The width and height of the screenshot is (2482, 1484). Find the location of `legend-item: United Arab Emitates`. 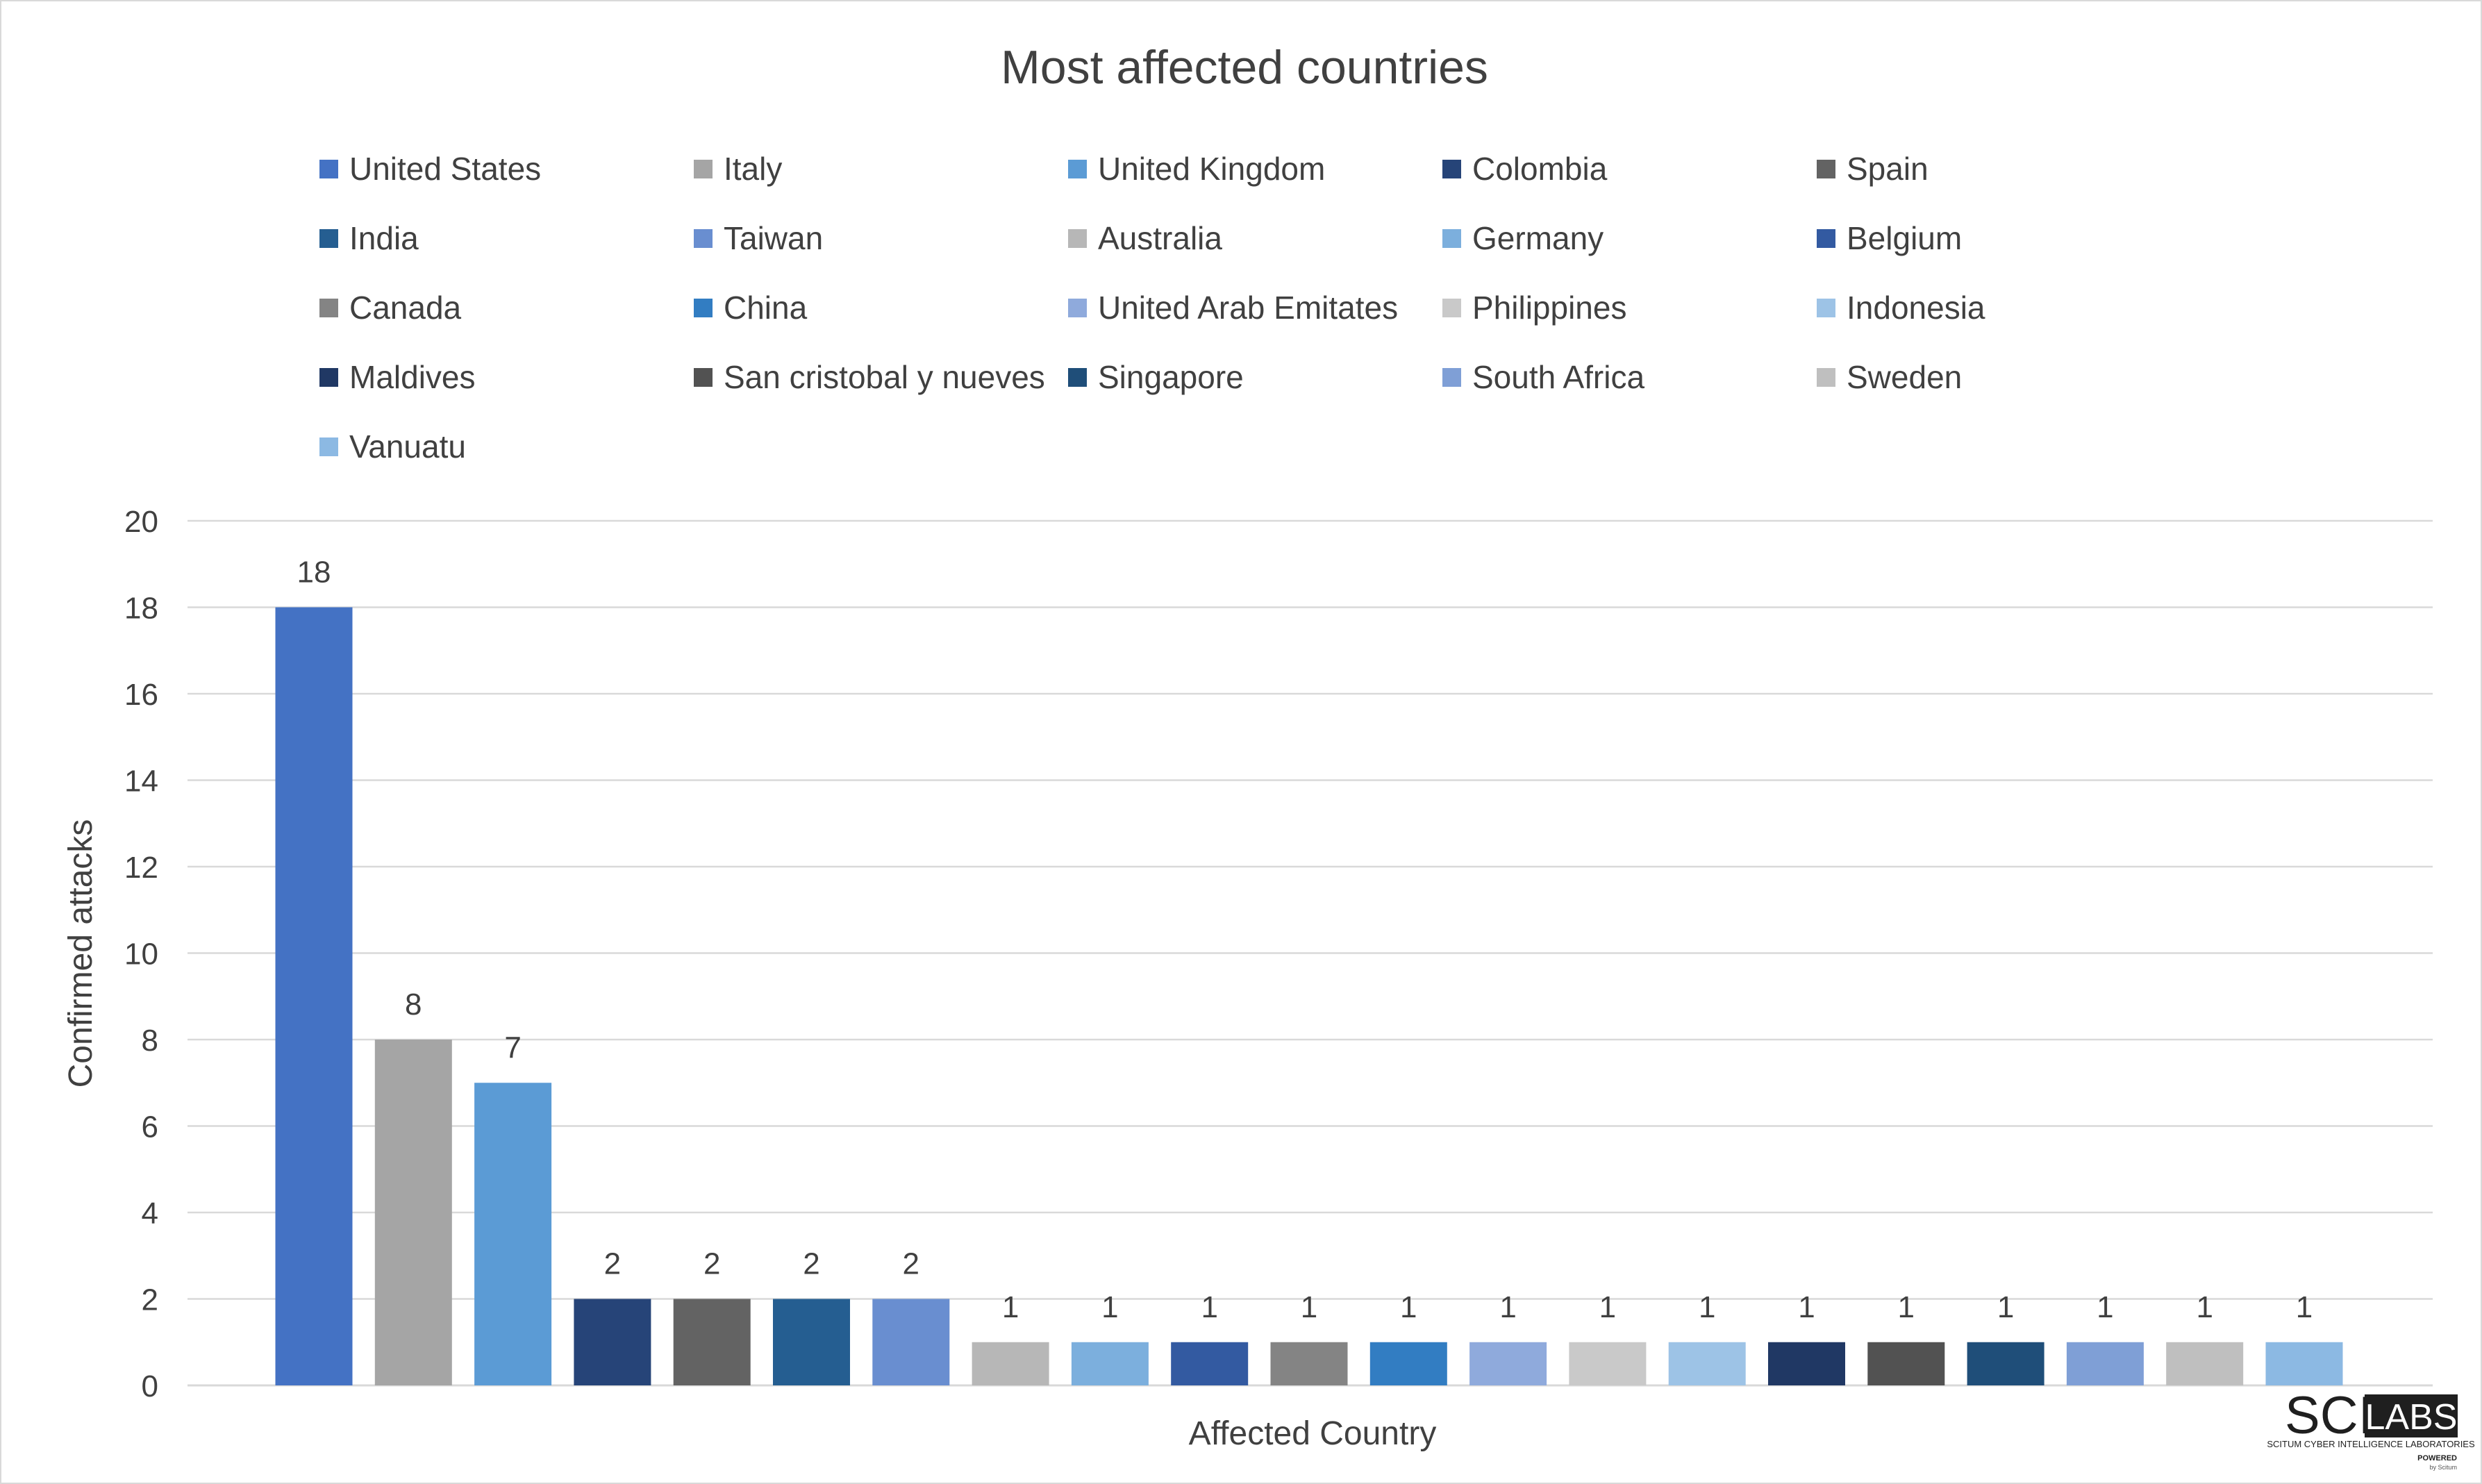

legend-item: United Arab Emitates is located at coordinates (1248, 308).